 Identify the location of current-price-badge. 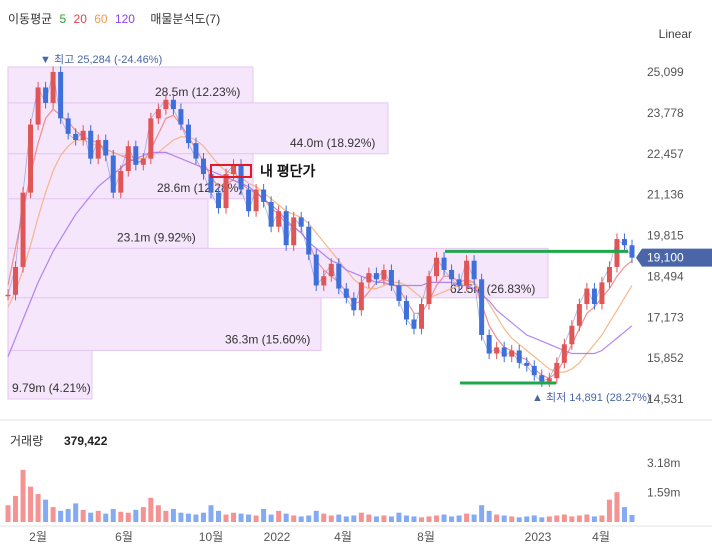
(674, 257).